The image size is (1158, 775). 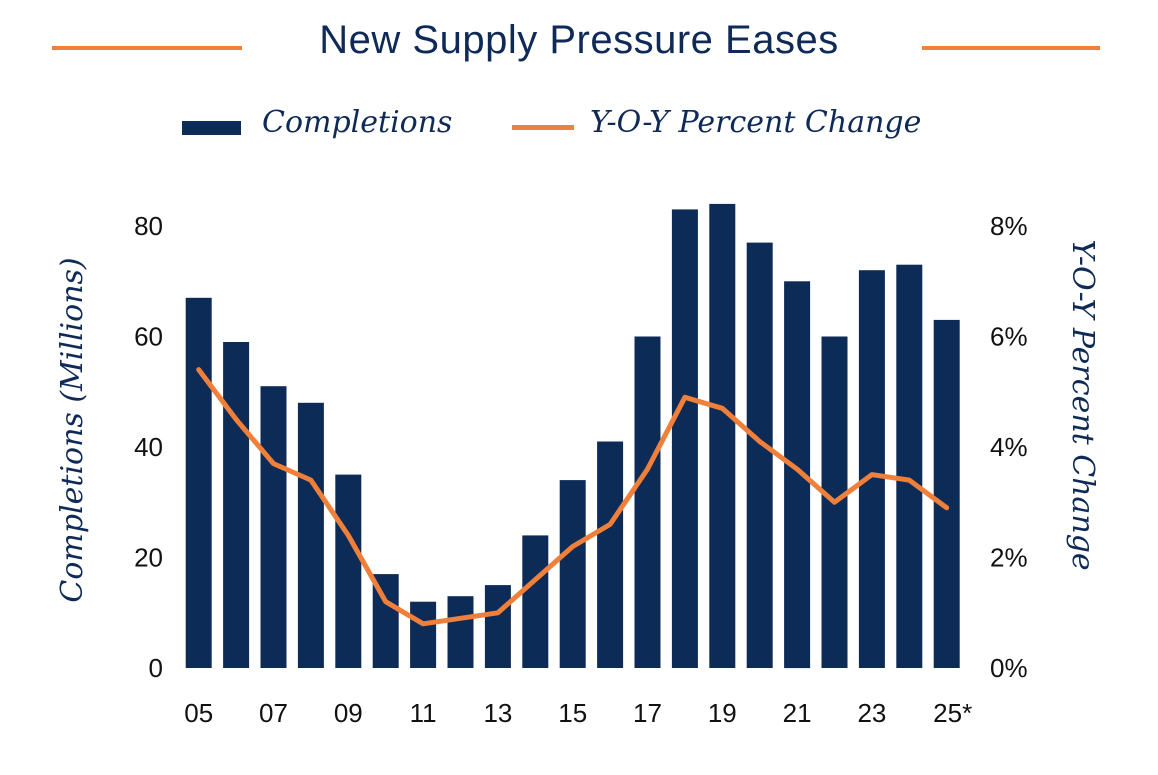 What do you see at coordinates (423, 713) in the screenshot?
I see `x-tick-11: 11` at bounding box center [423, 713].